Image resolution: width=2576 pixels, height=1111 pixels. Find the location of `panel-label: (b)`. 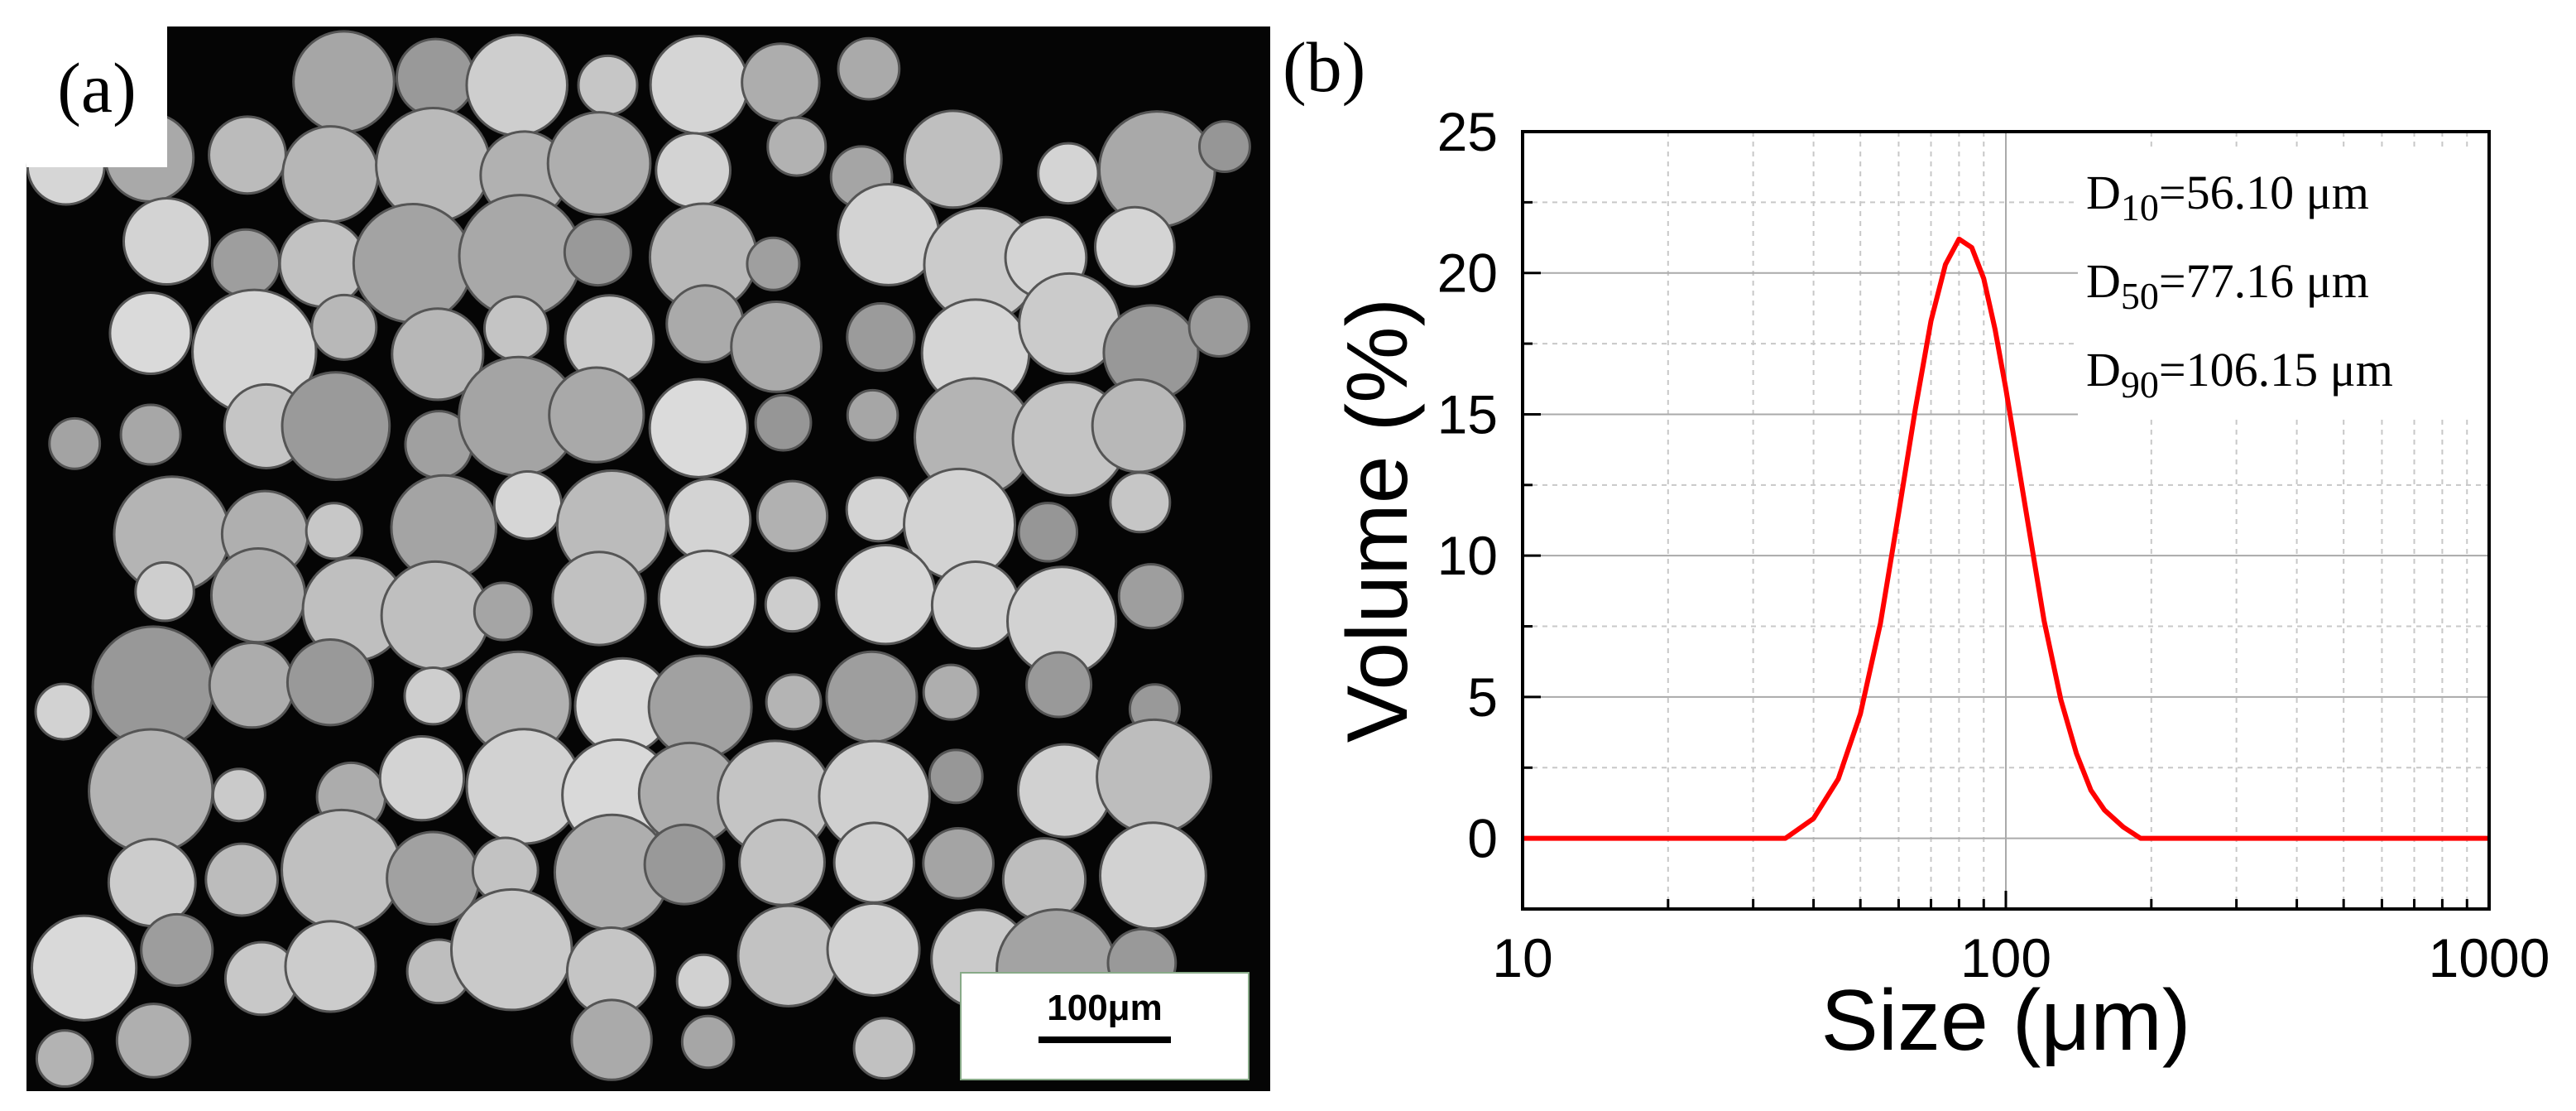

panel-label: (b) is located at coordinates (1324, 67).